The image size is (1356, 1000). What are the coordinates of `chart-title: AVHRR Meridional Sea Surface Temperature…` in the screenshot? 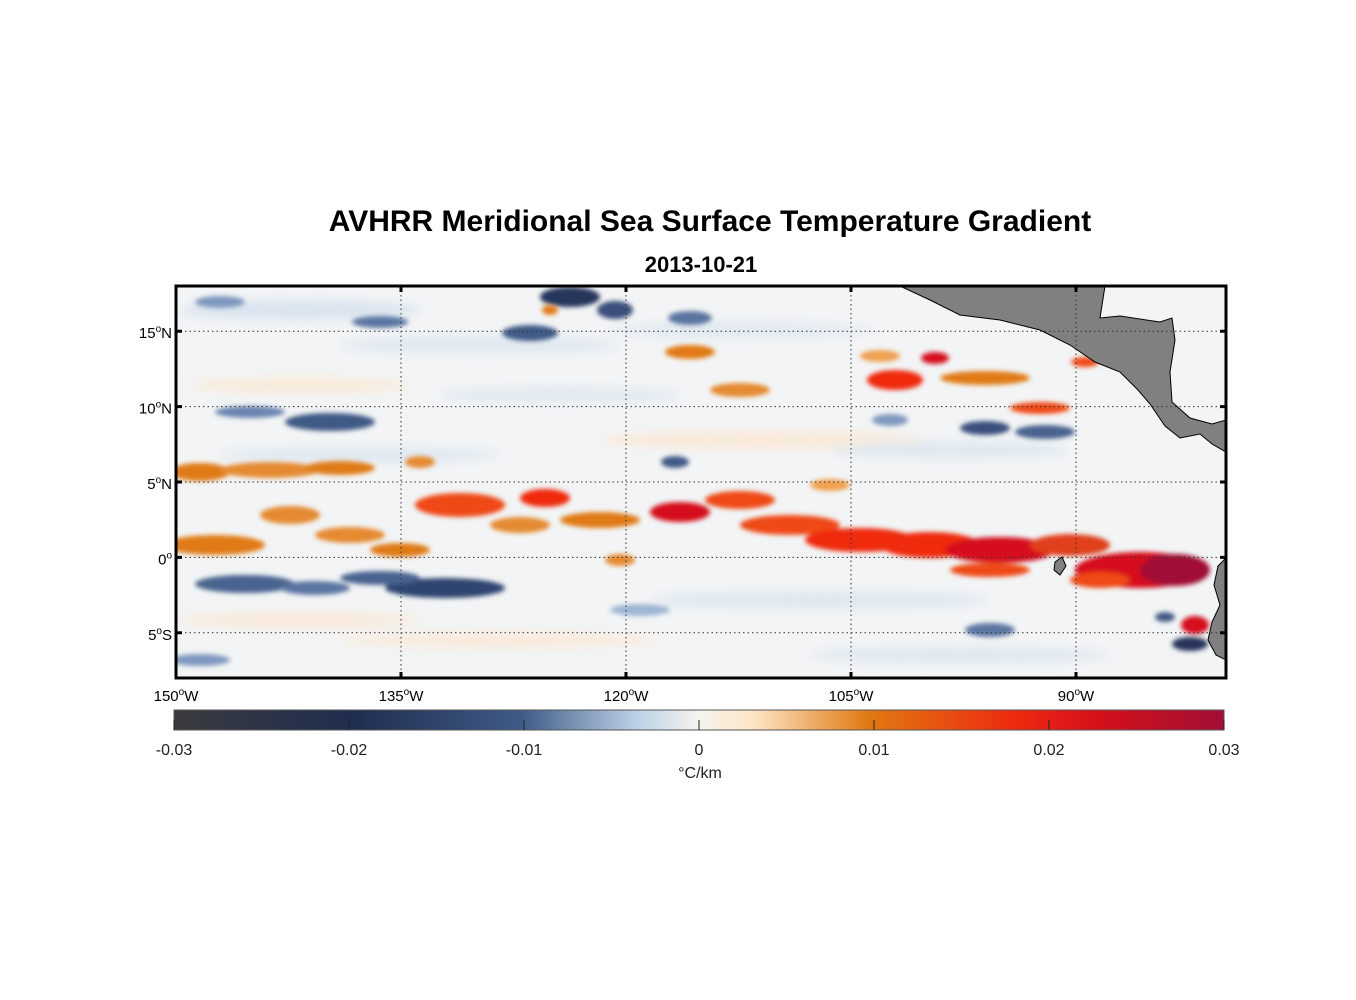 It's located at (710, 221).